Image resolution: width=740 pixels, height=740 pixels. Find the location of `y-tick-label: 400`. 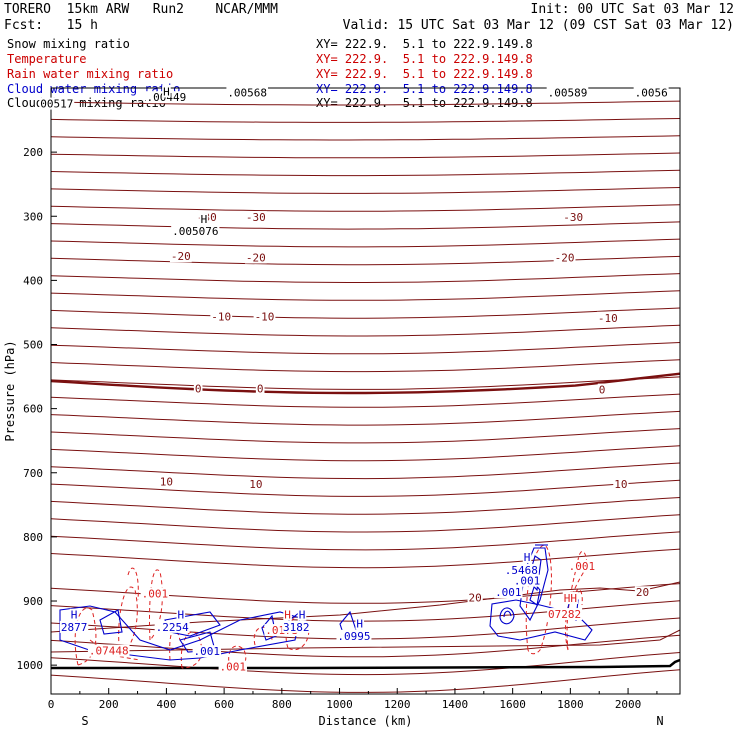

y-tick-label: 400 is located at coordinates (33, 280).